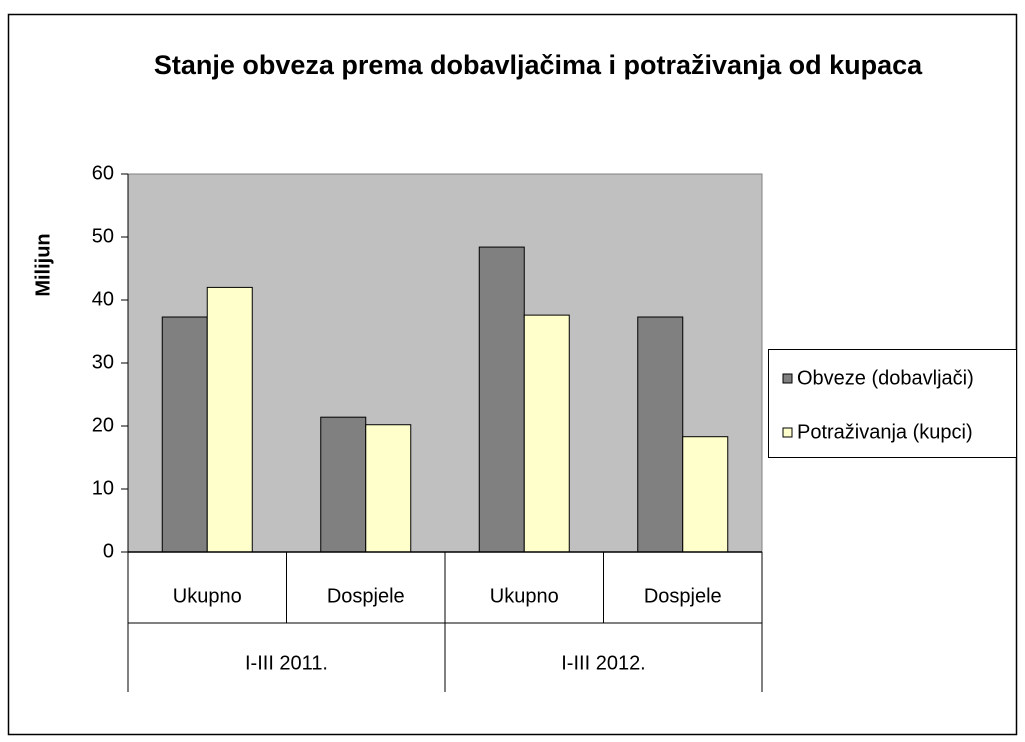 Image resolution: width=1025 pixels, height=742 pixels. I want to click on legend, so click(892, 403).